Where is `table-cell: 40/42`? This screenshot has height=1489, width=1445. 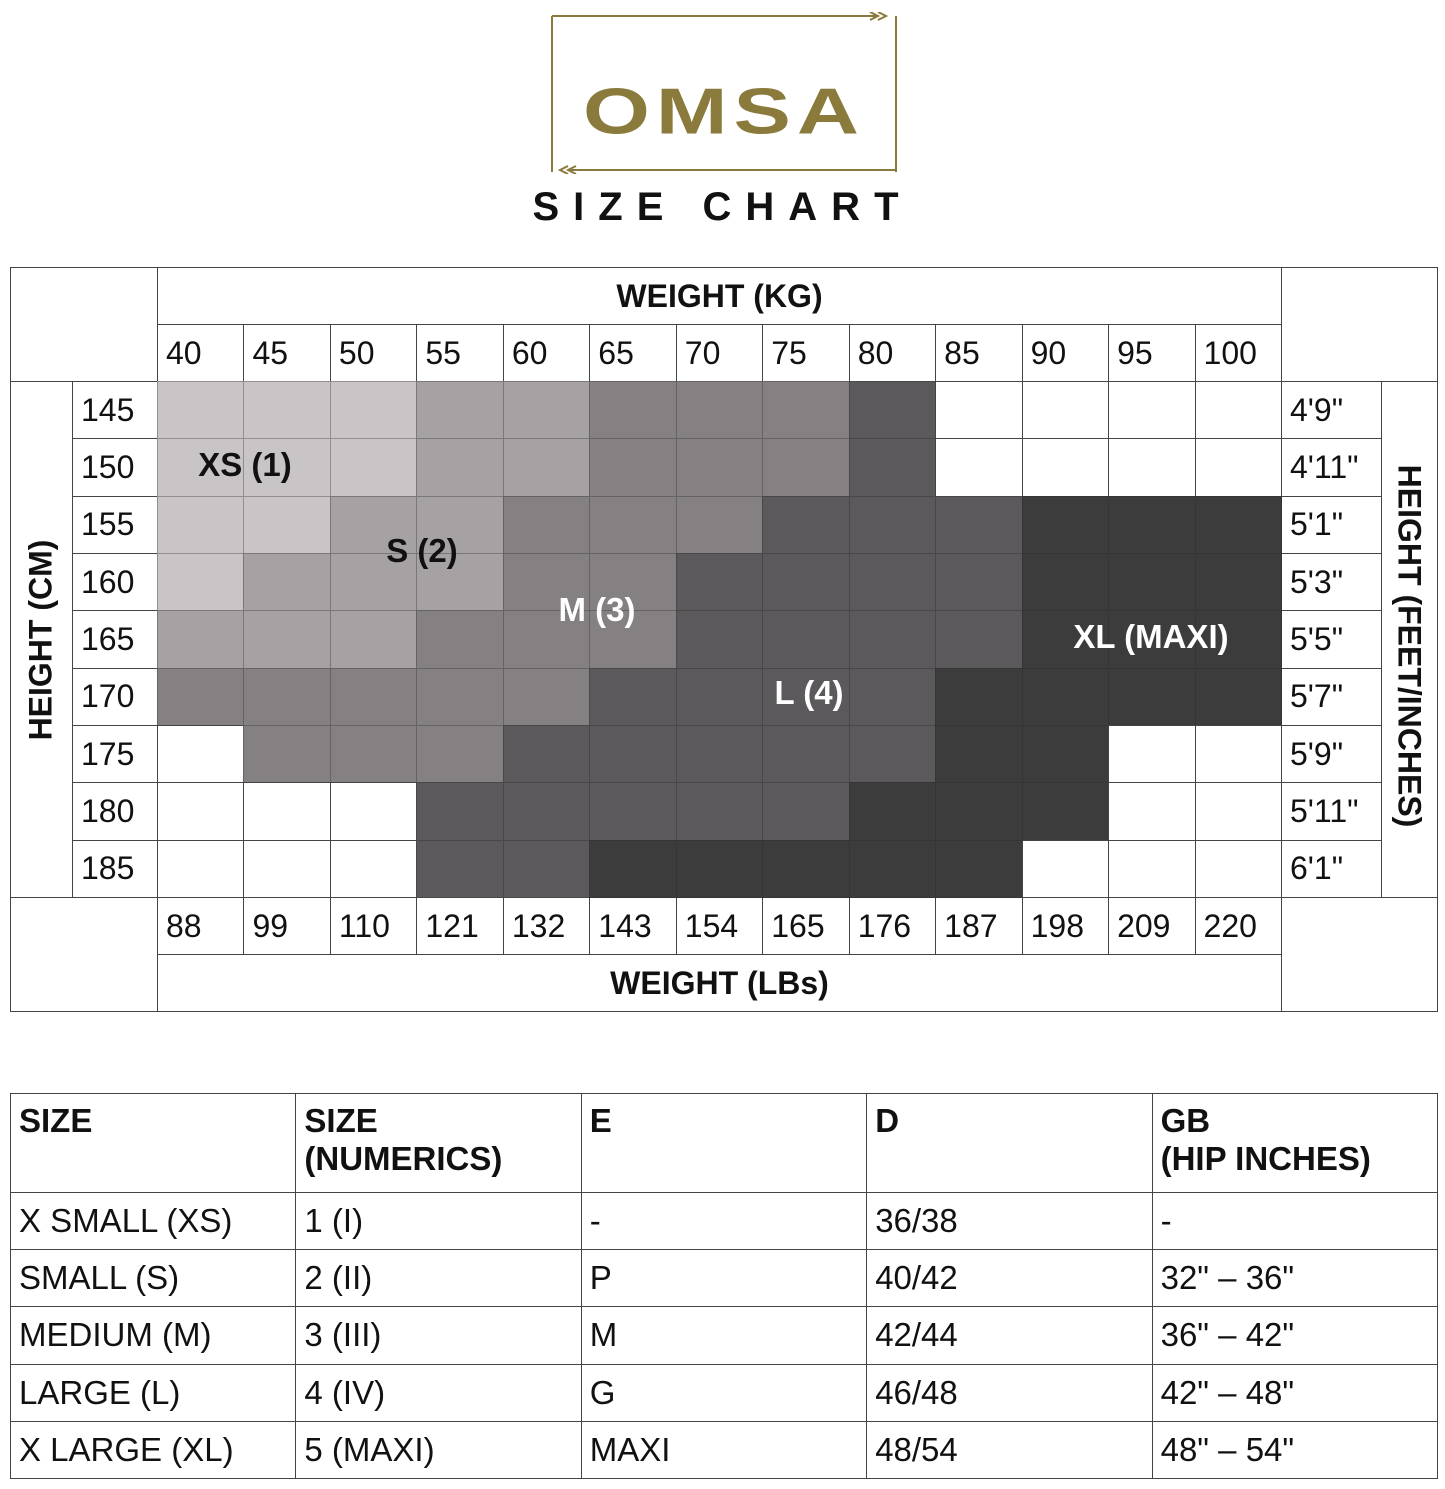 table-cell: 40/42 is located at coordinates (1009, 1278).